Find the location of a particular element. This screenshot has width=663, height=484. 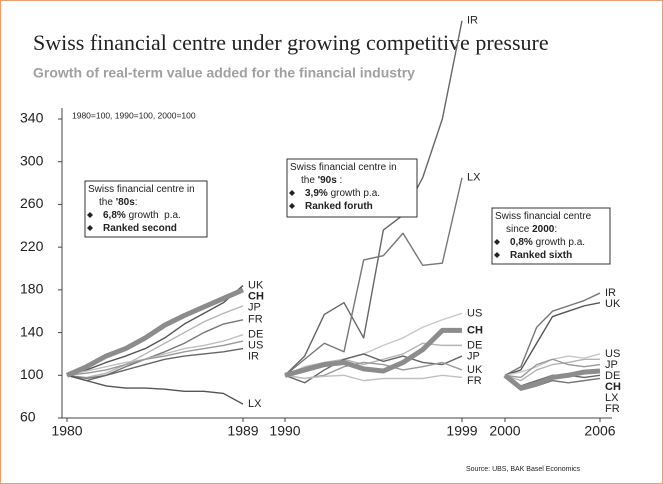

x-tick-label: 2006 is located at coordinates (599, 431).